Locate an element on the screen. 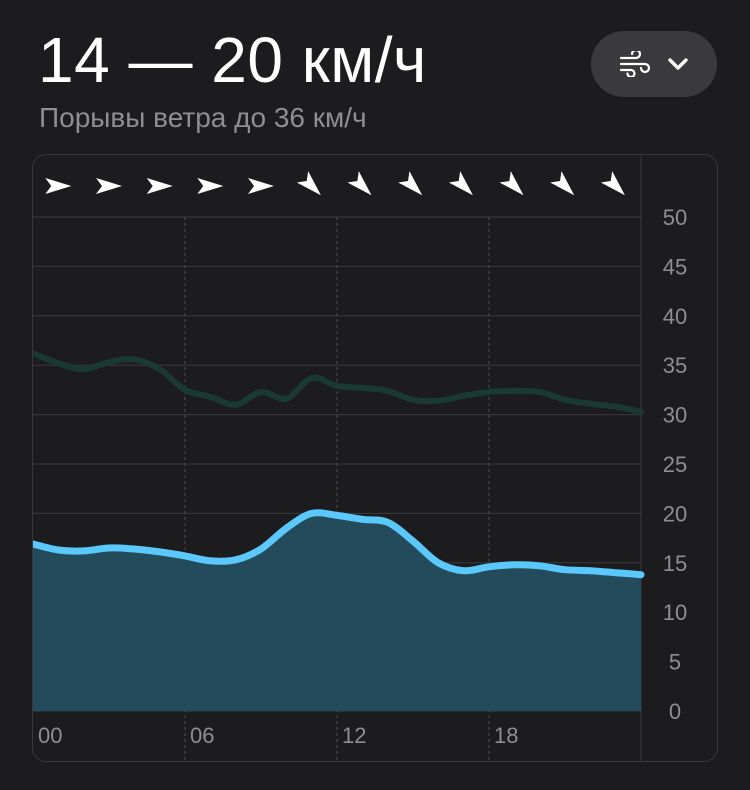 The width and height of the screenshot is (750, 790). y-tick-label: 15 is located at coordinates (675, 563).